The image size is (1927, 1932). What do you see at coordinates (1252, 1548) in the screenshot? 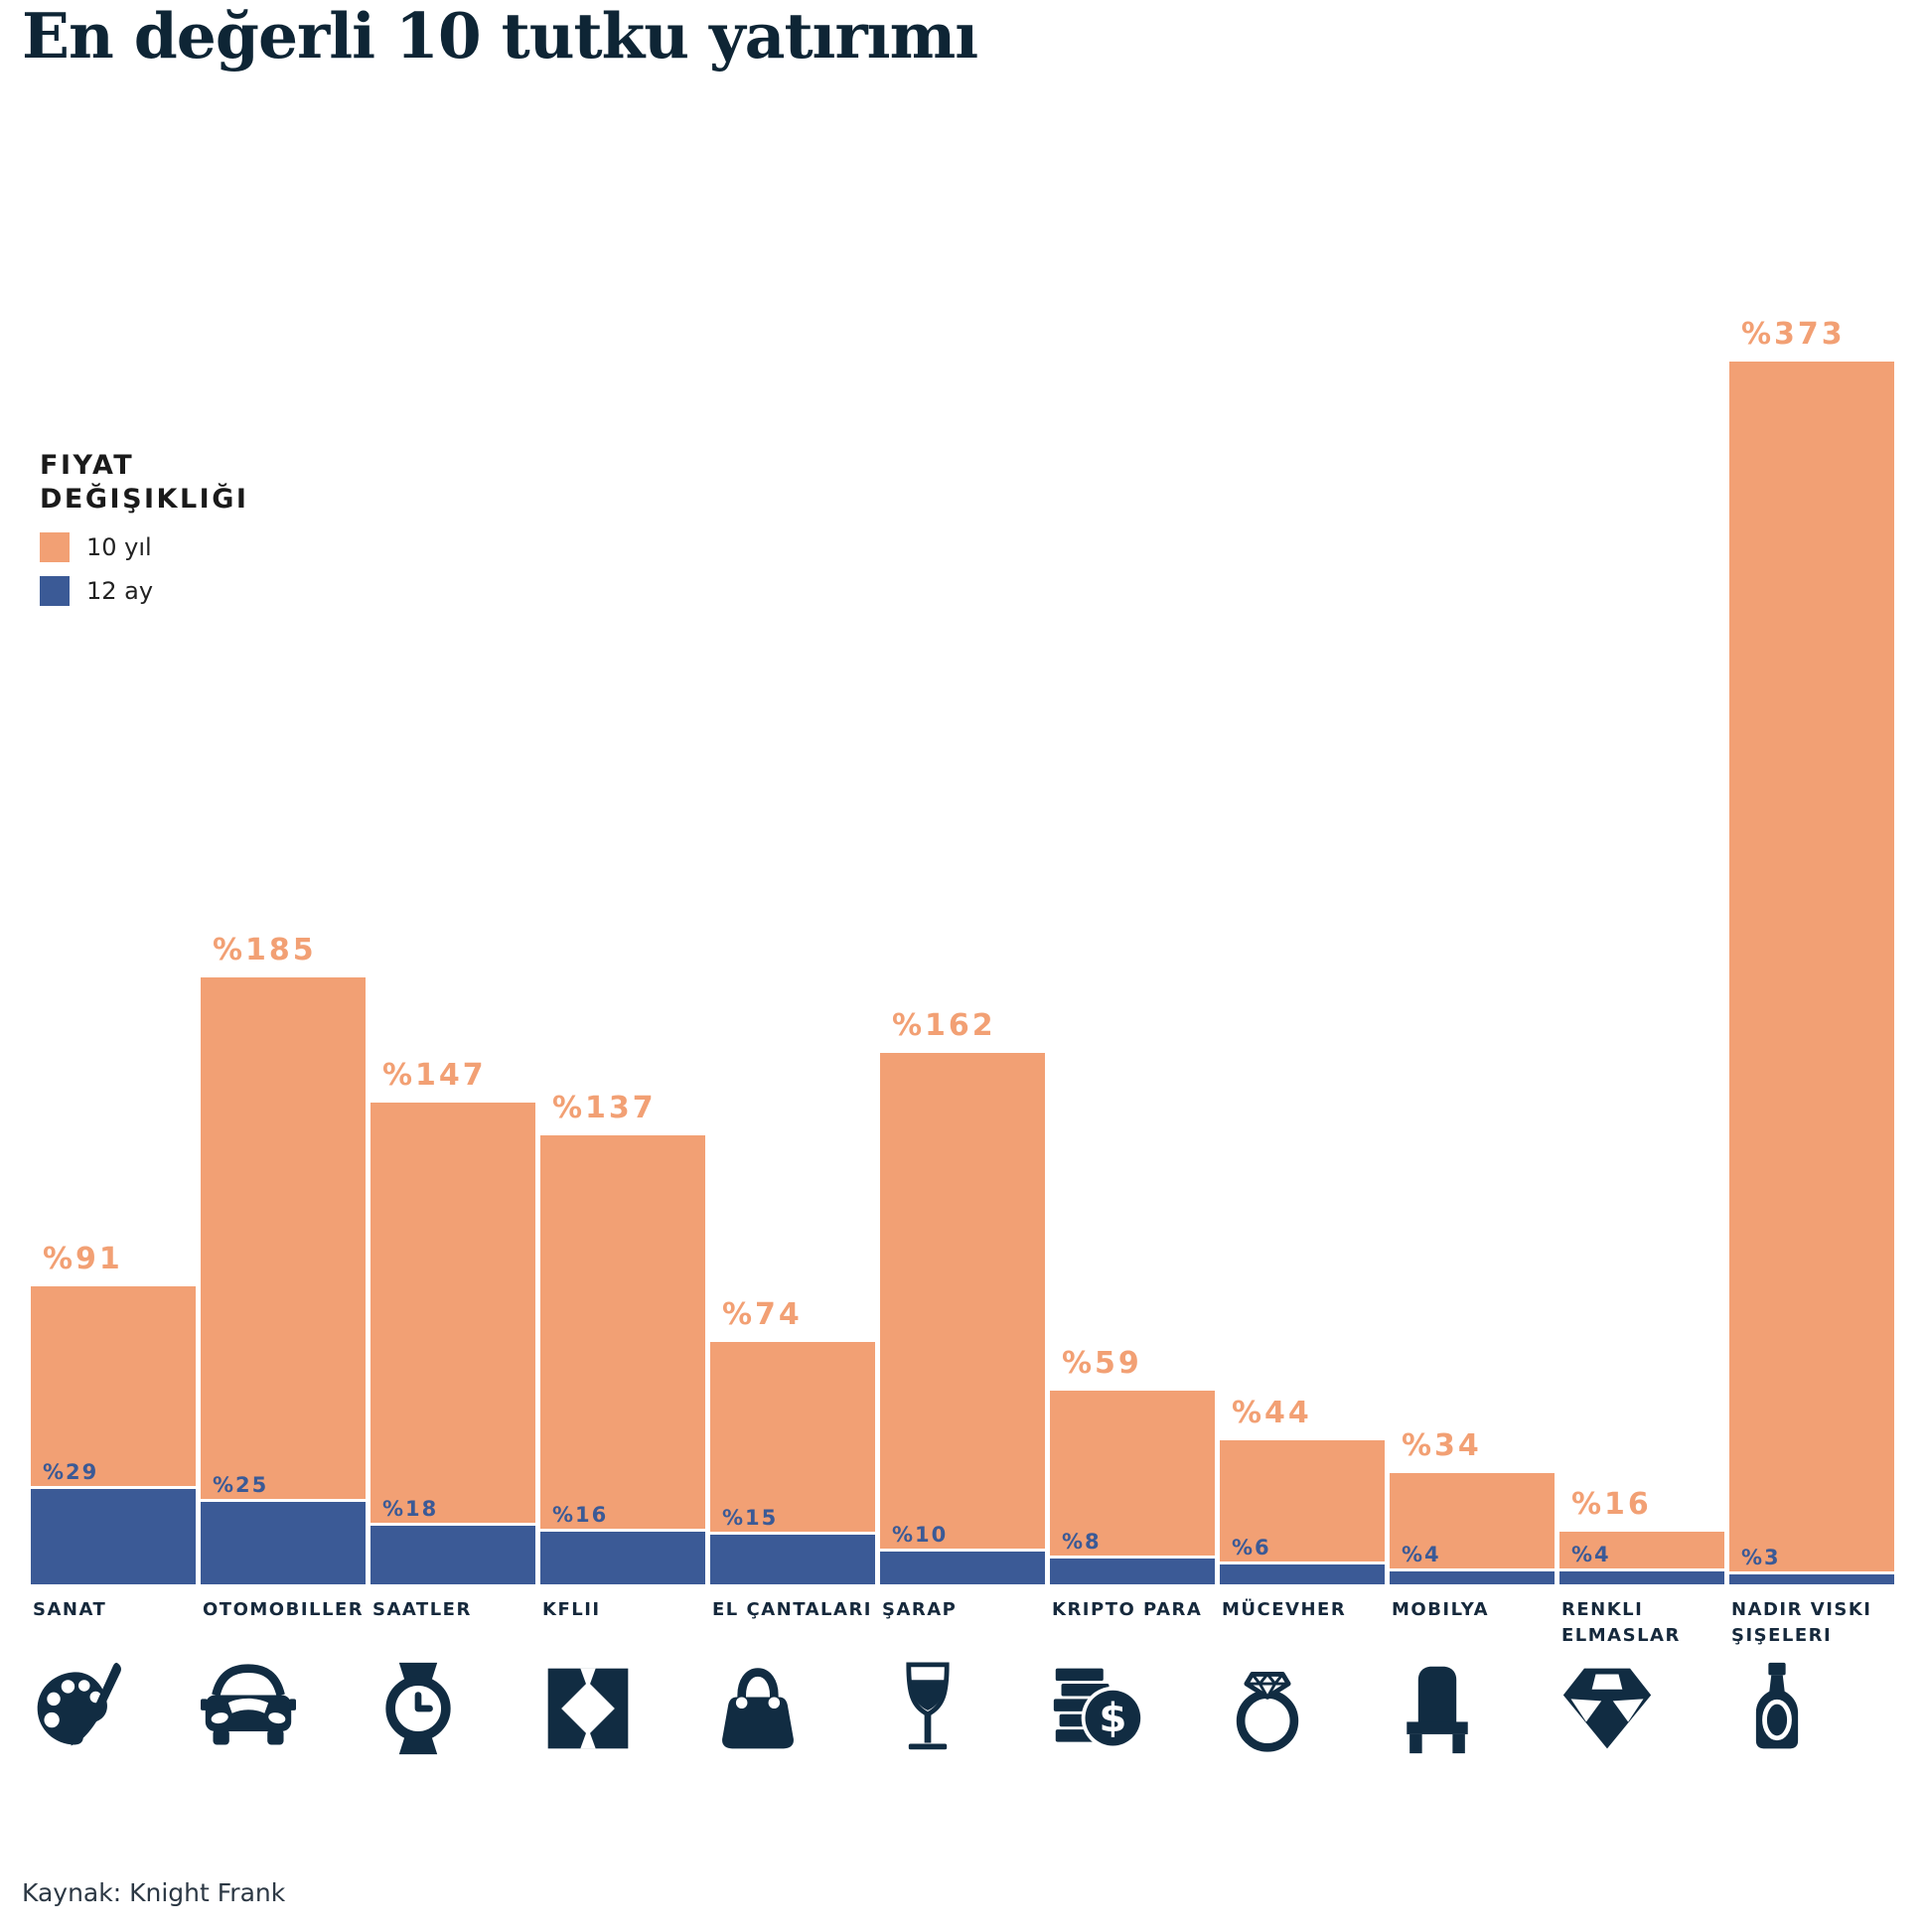
I see `value-label-12mo: %6` at bounding box center [1252, 1548].